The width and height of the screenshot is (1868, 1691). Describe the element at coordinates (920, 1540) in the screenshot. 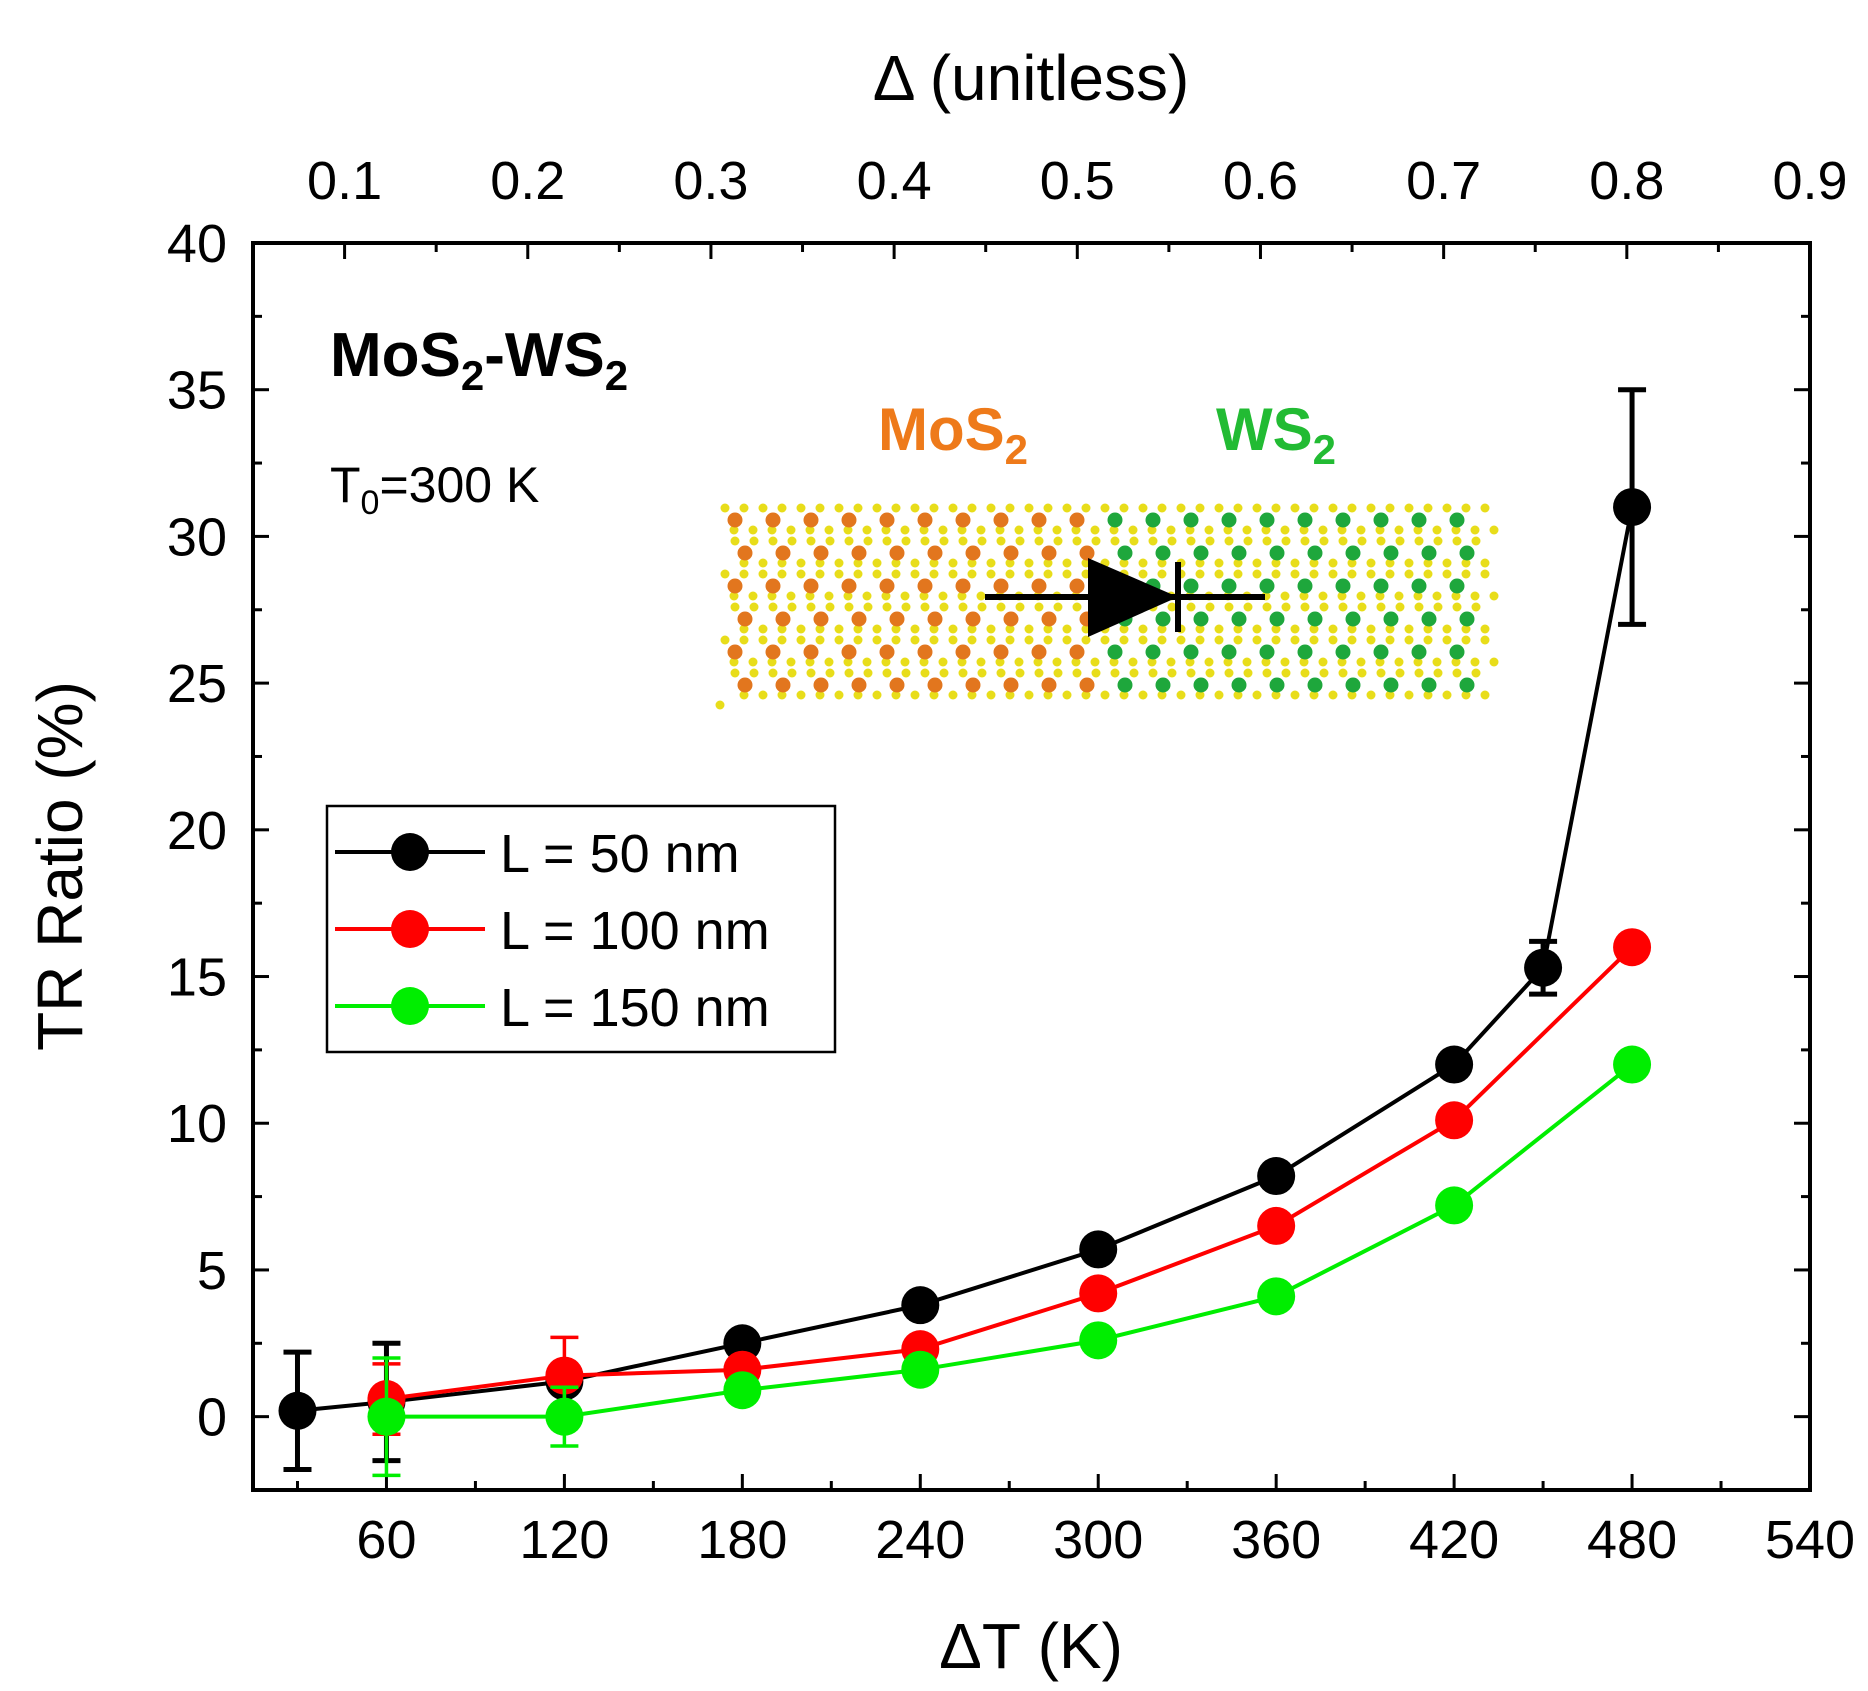

I see `x-tick-label: 240` at that location.